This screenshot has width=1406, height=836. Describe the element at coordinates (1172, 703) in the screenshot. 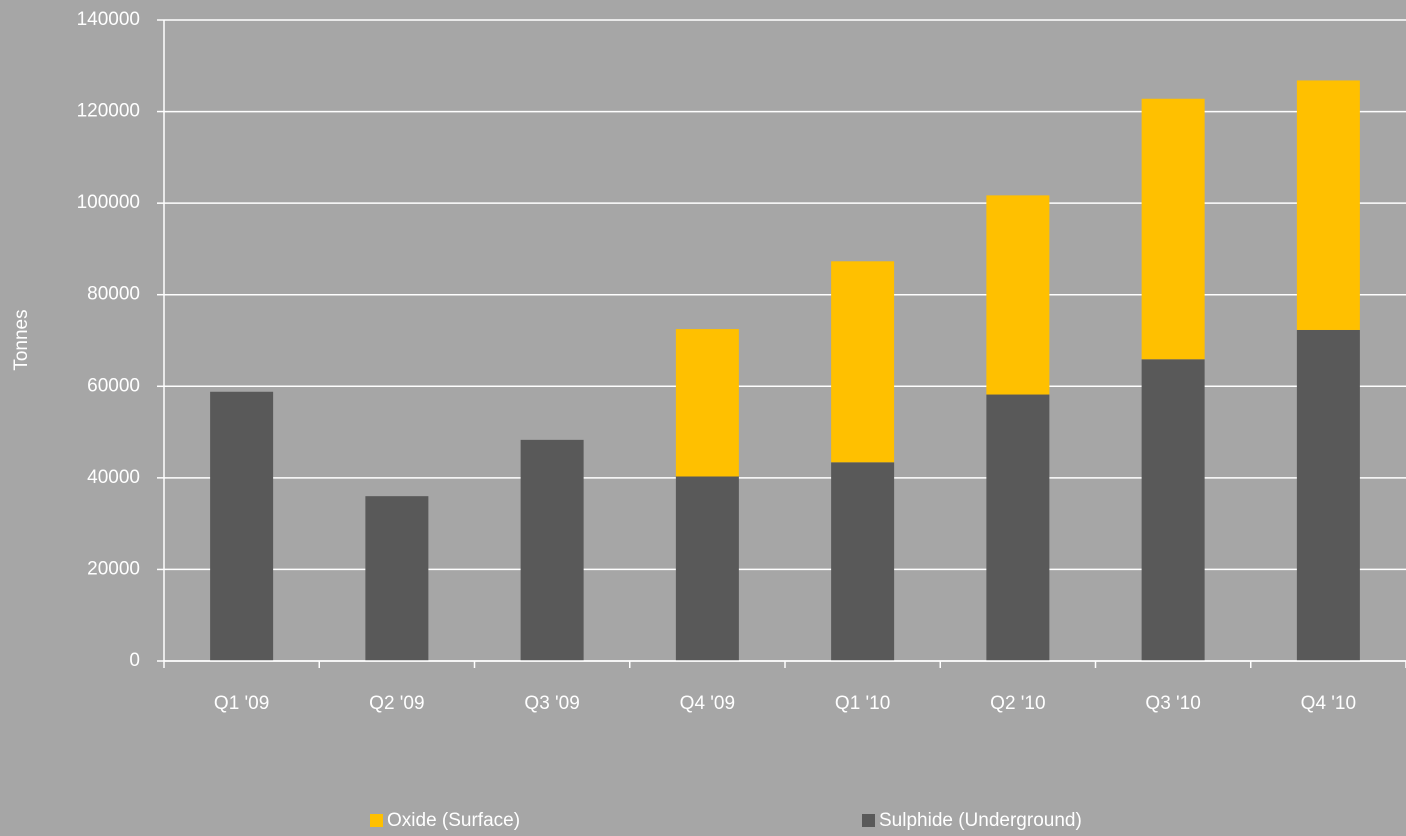

I see `x-tick-label: Q3 '10` at that location.